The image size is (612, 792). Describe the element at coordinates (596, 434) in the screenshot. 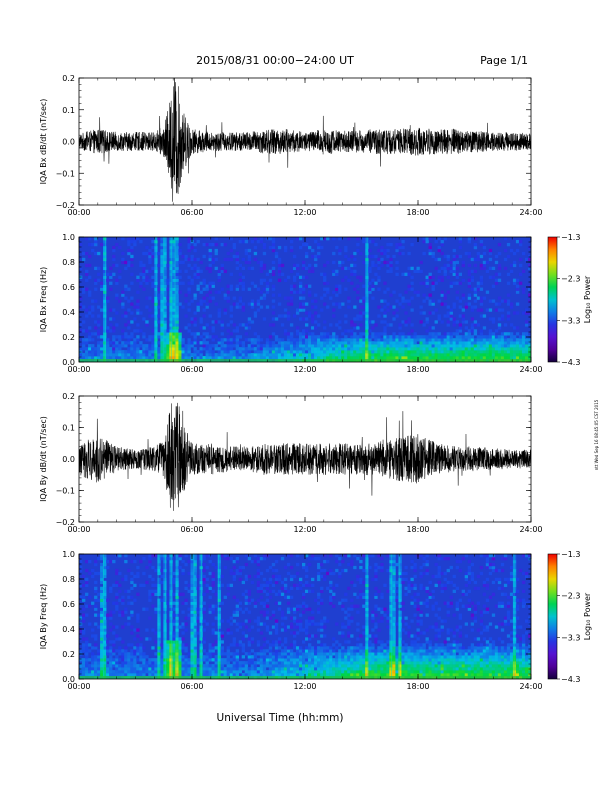

I see `timestamp-stamp: ntt Wed Sep 16 08:45:05 CST 2015` at that location.